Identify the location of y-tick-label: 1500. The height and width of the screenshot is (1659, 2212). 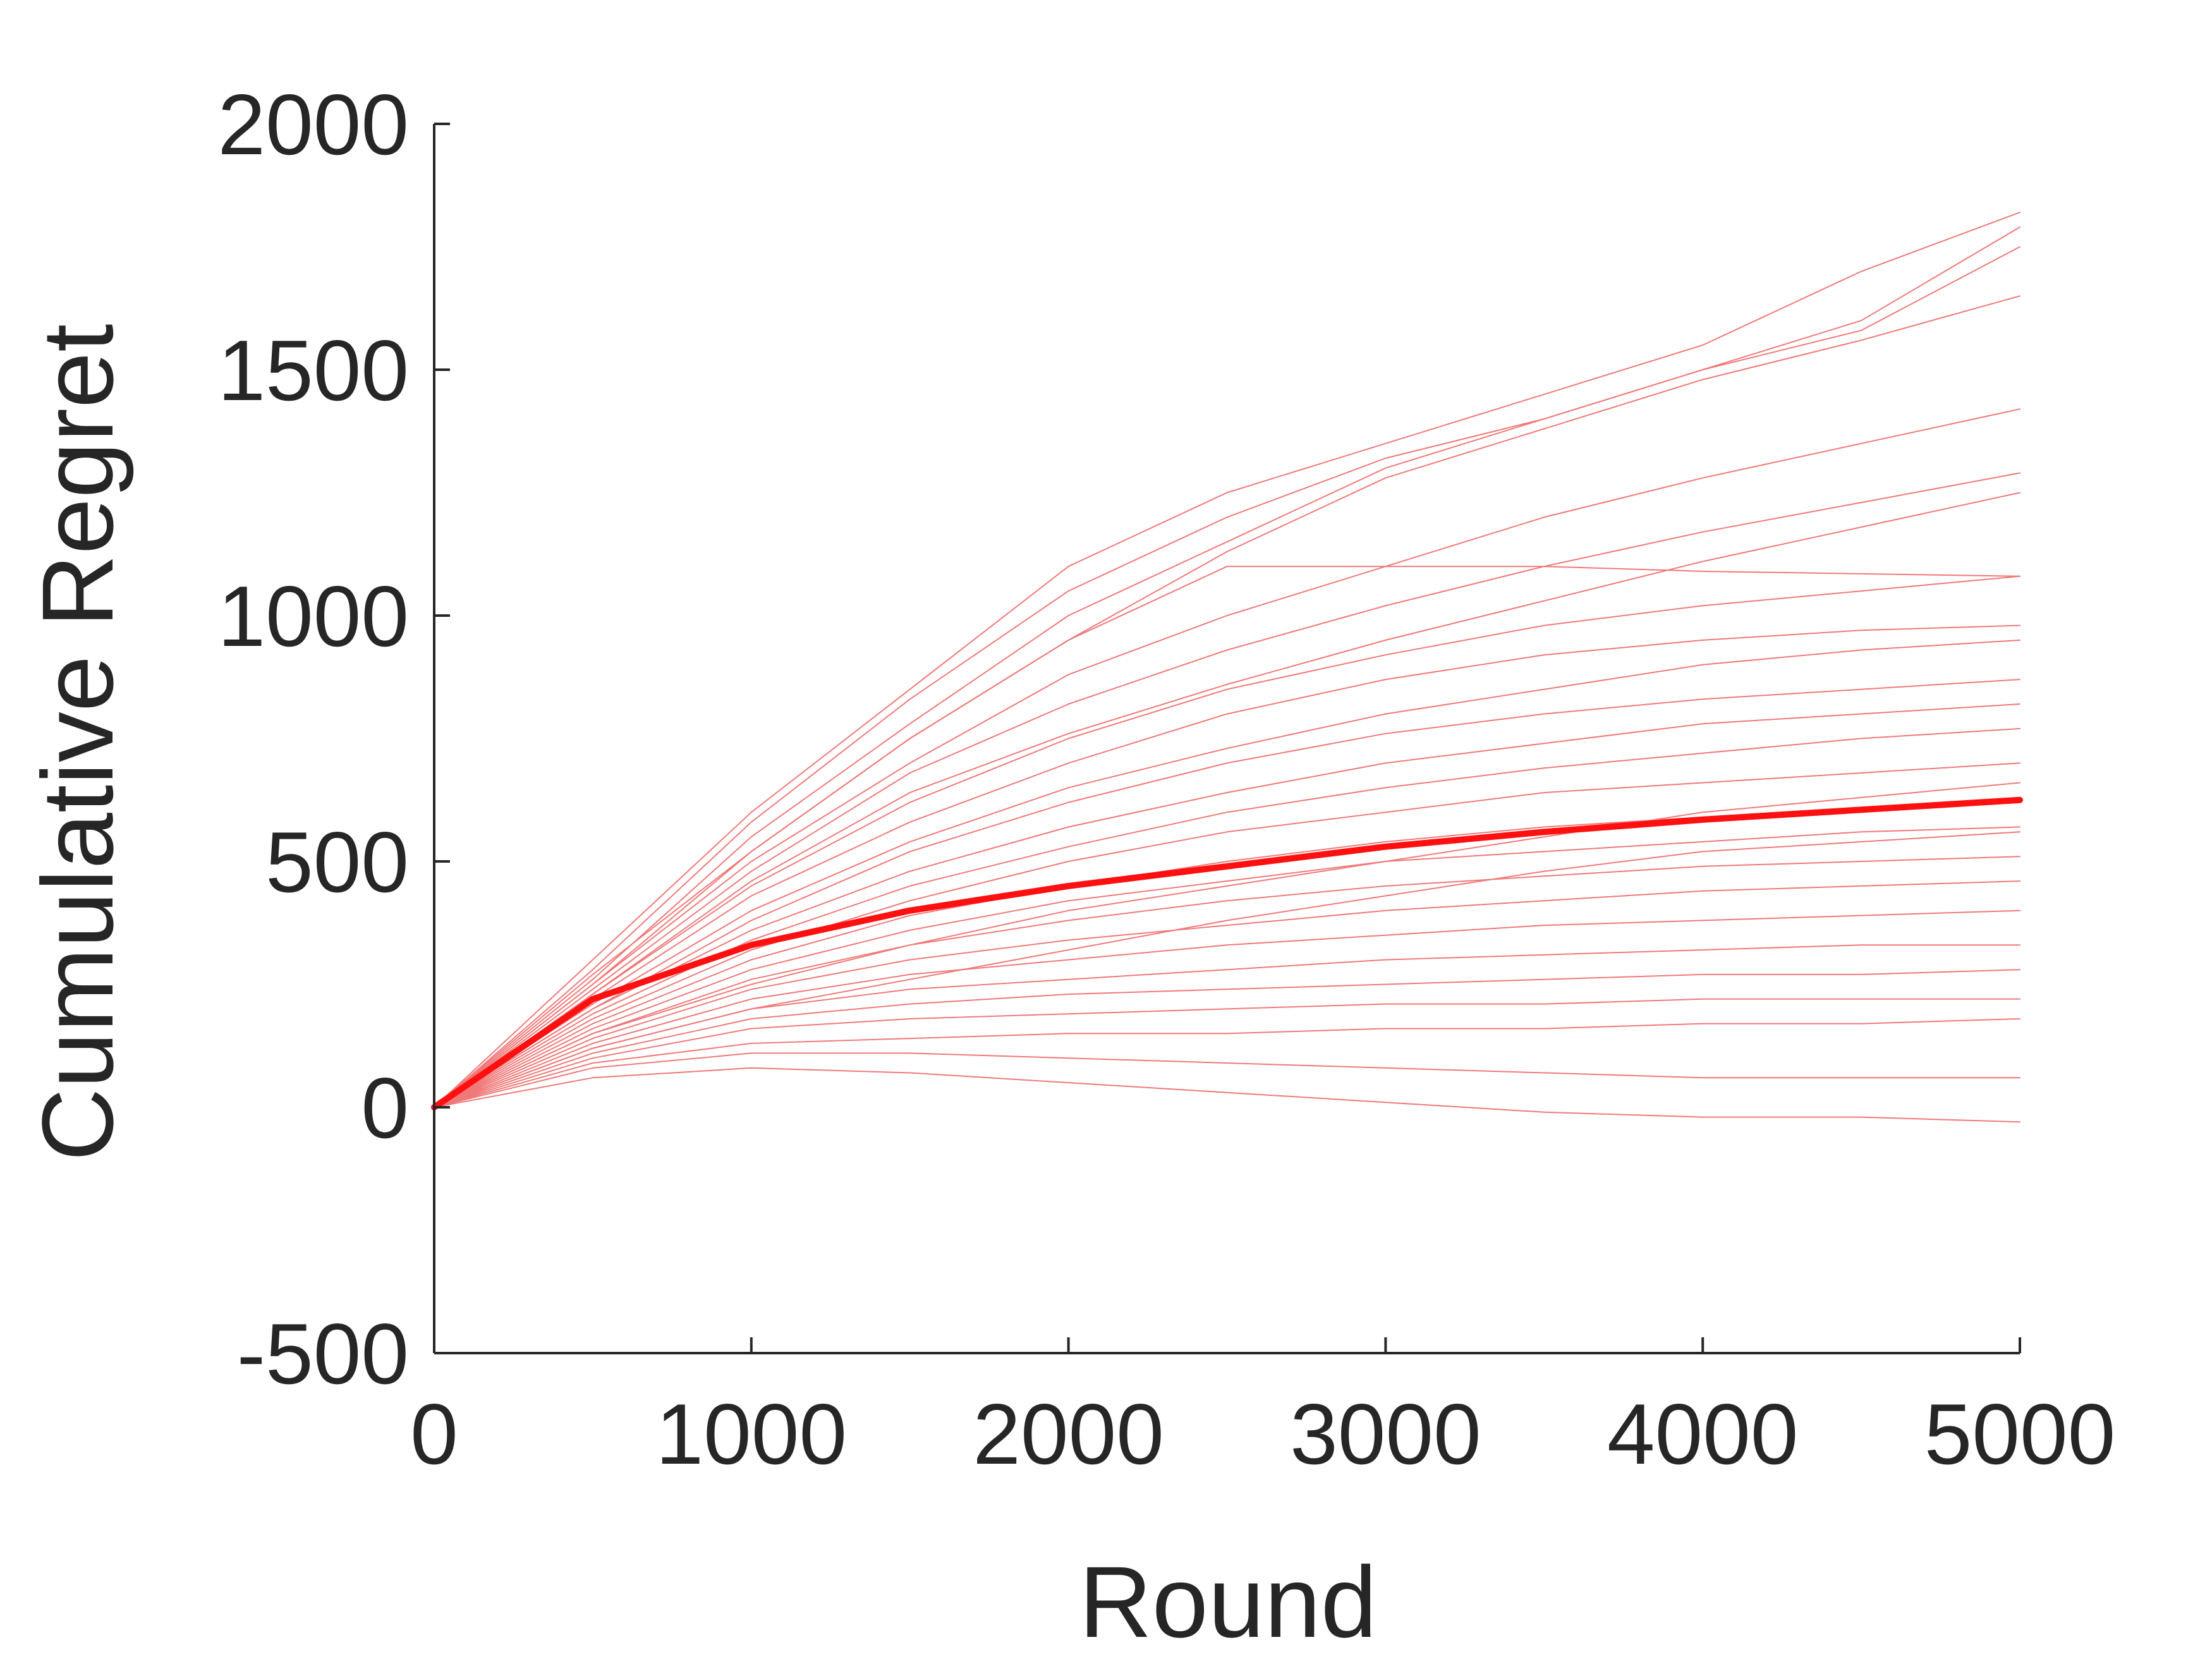
(313, 370).